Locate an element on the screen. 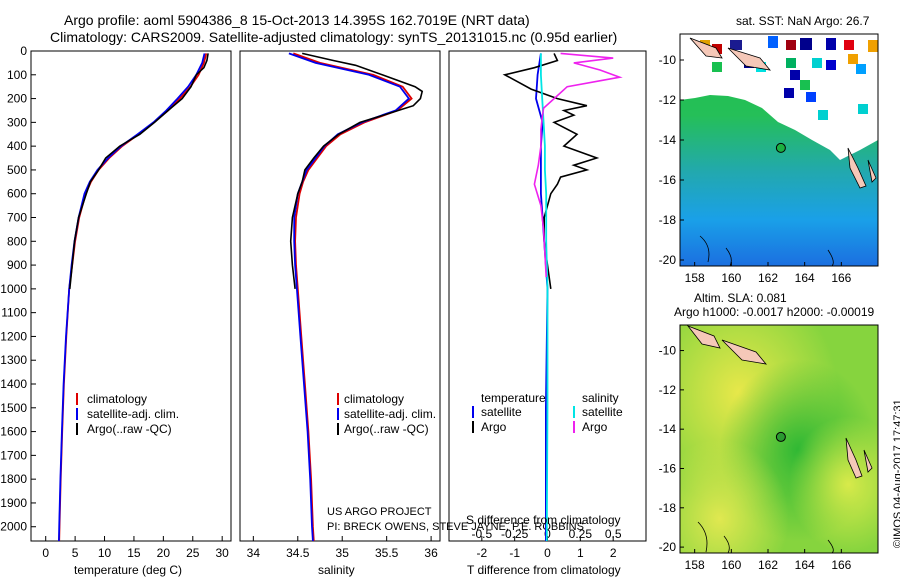  depth-ytick-label: 1200 is located at coordinates (13, 336).